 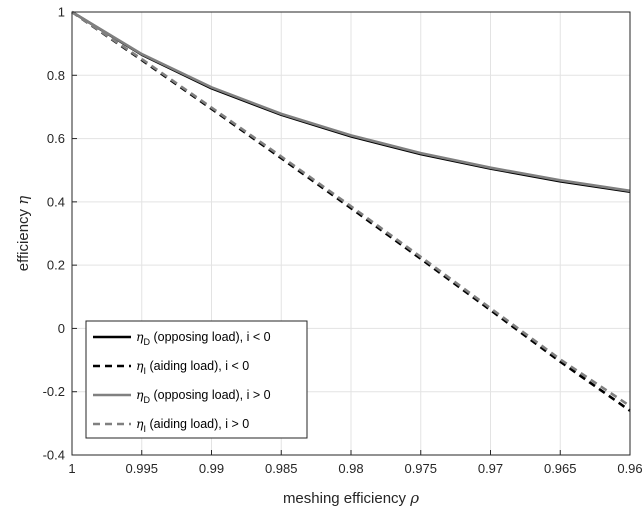 I want to click on y-tick-label: -0.4, so click(x=54, y=455).